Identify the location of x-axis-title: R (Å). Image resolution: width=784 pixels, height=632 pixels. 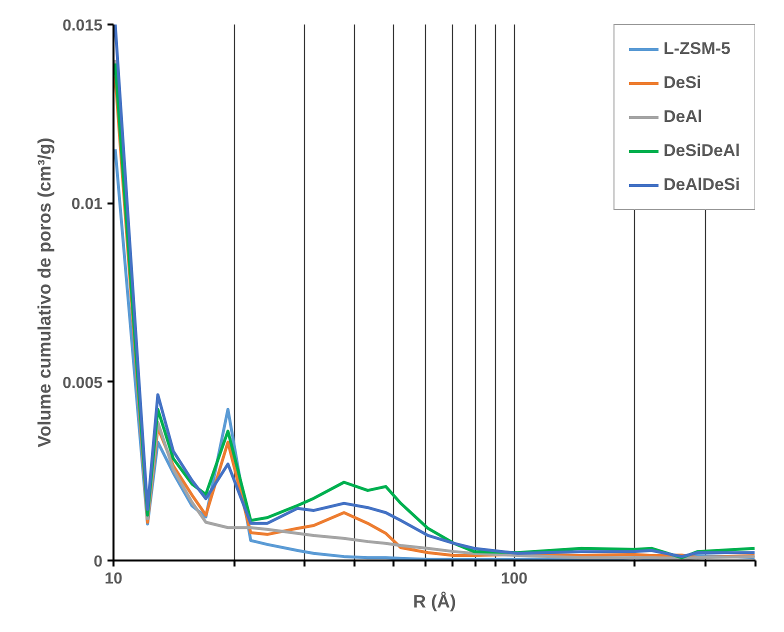
(434, 602).